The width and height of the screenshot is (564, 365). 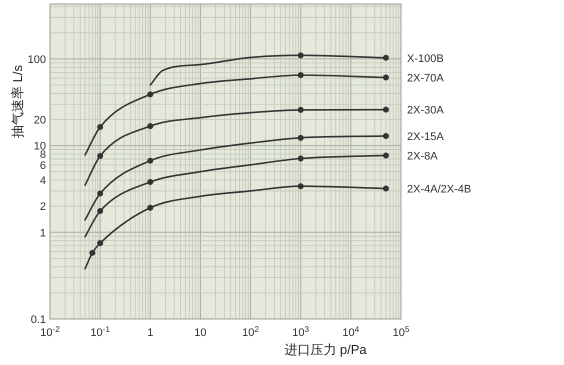 What do you see at coordinates (43, 181) in the screenshot?
I see `y-tick-label: 4` at bounding box center [43, 181].